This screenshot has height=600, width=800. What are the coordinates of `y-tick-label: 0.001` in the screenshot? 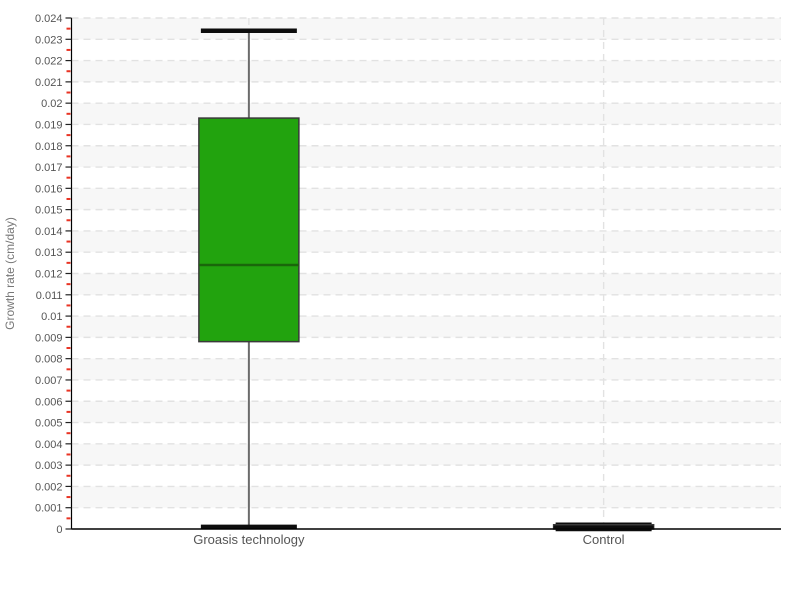 It's located at (49, 509).